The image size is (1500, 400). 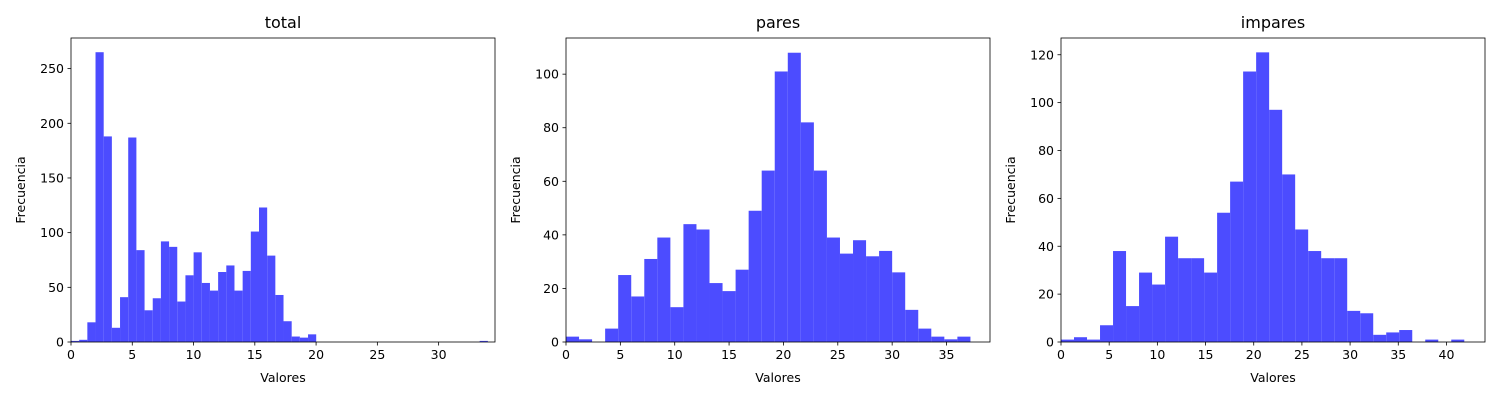 What do you see at coordinates (551, 288) in the screenshot?
I see `y-tick-label: 20` at bounding box center [551, 288].